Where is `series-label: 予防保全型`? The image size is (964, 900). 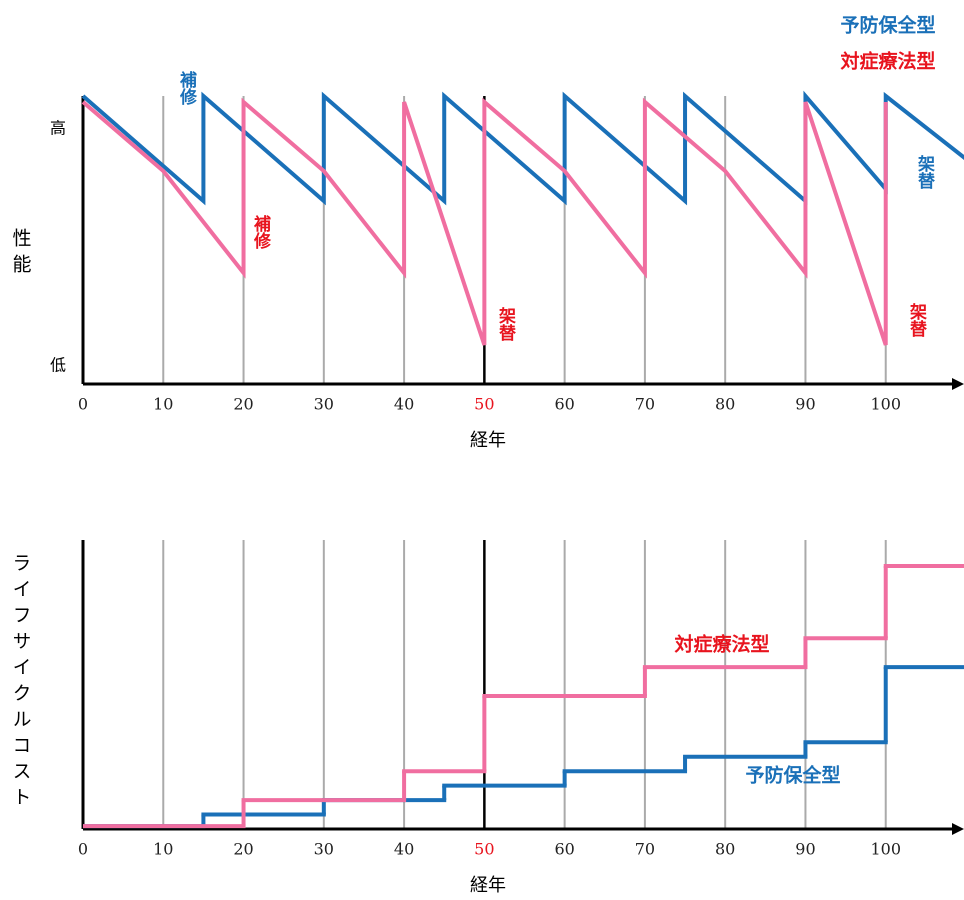
series-label: 予防保全型 is located at coordinates (792, 775).